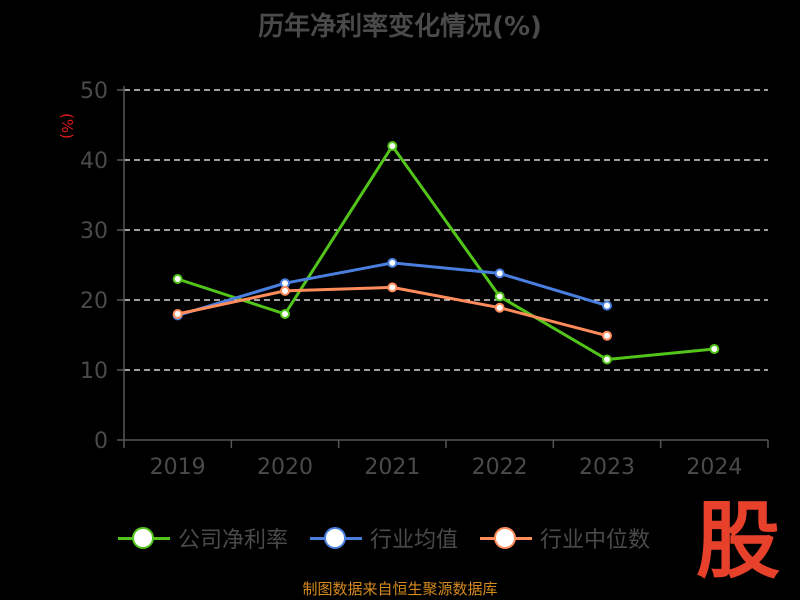 The width and height of the screenshot is (800, 600). I want to click on x-tick-label: 2021, so click(392, 467).